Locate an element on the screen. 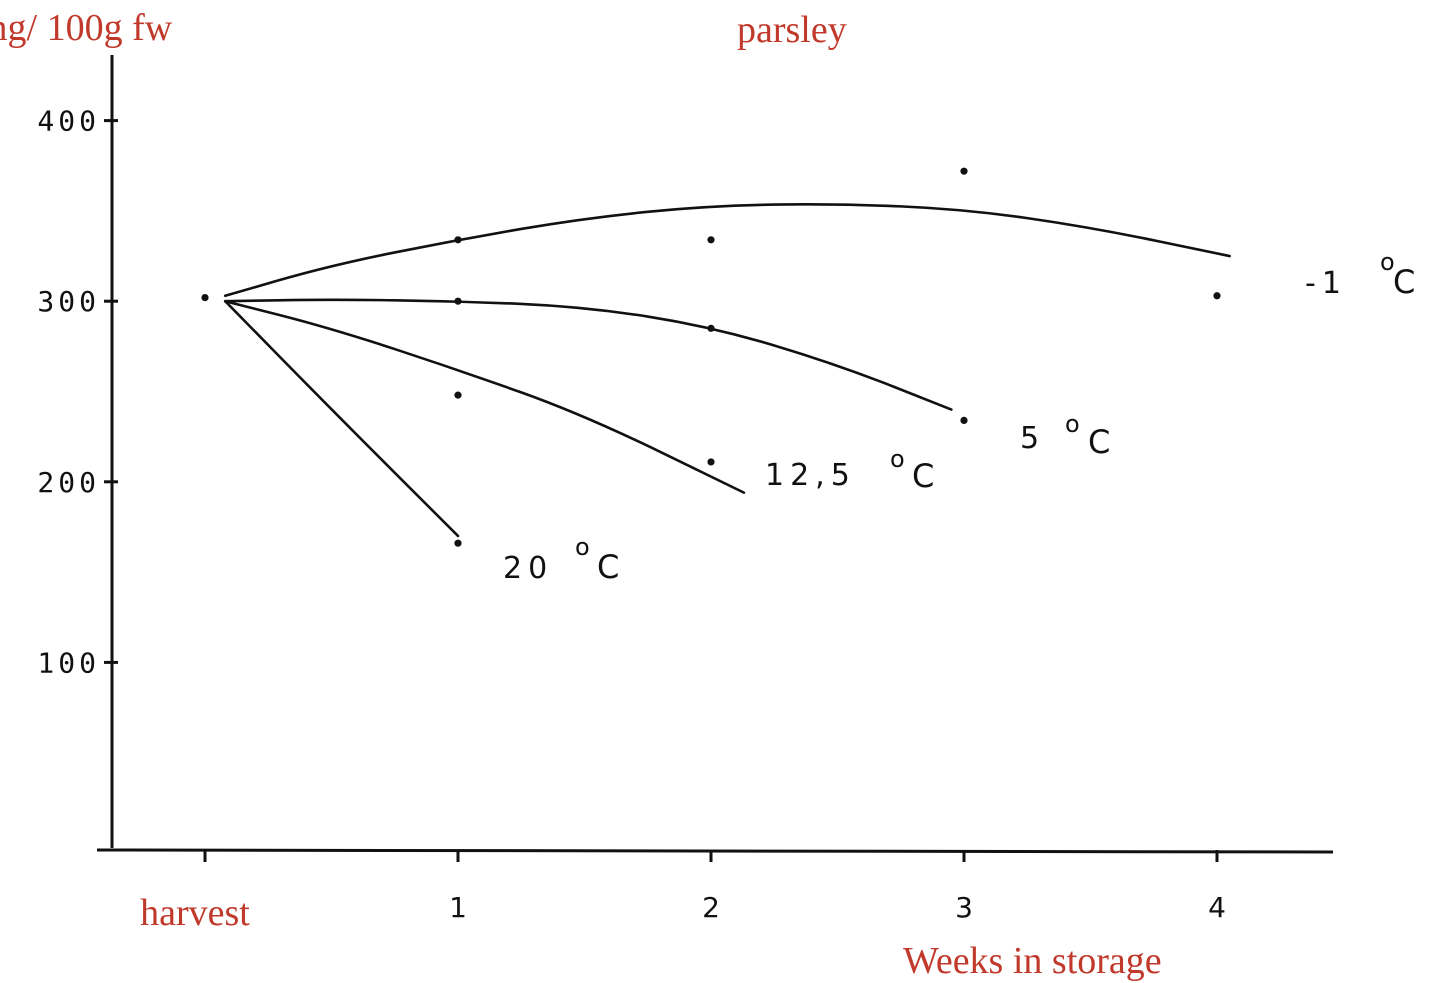 The width and height of the screenshot is (1431, 983). y-tick-label: 300 is located at coordinates (68, 301).